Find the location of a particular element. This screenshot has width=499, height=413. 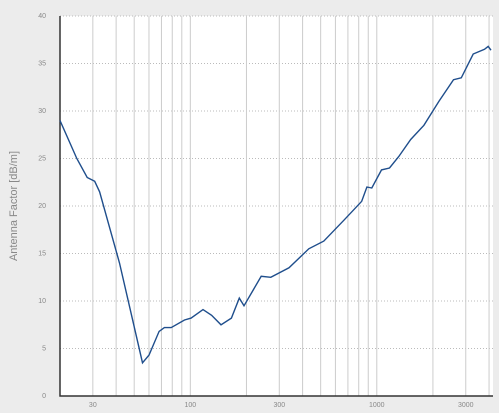

y-tick-label: 15 is located at coordinates (42, 253).